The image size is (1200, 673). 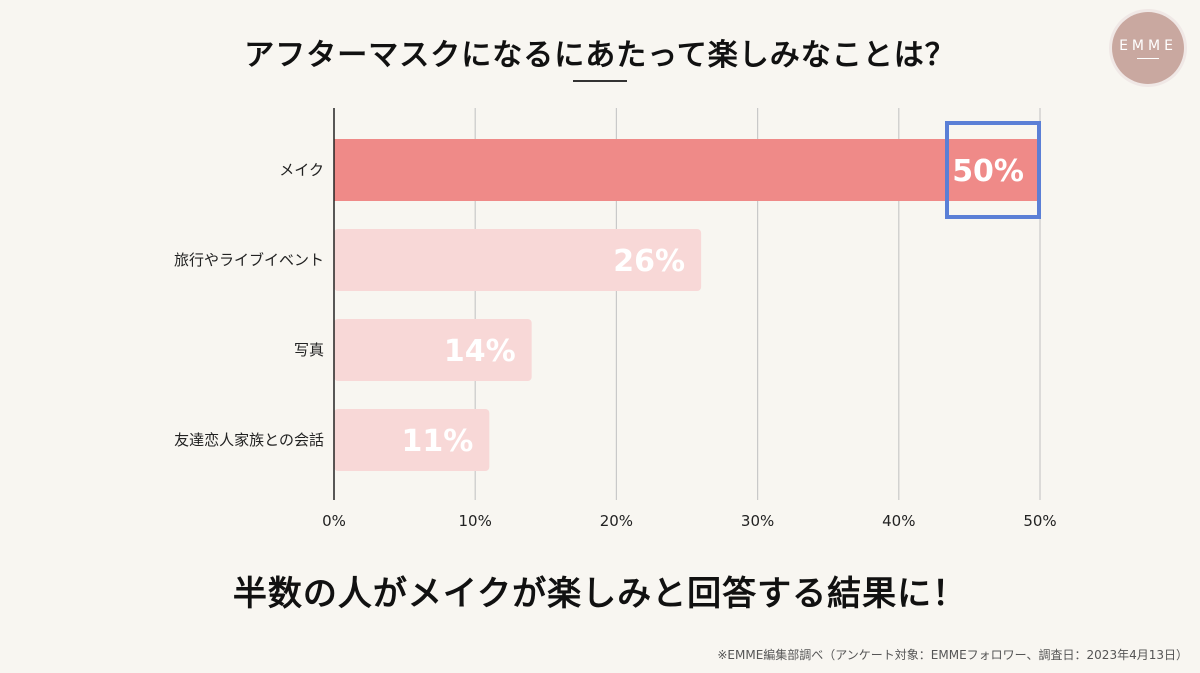 I want to click on title-divider, so click(x=600, y=81).